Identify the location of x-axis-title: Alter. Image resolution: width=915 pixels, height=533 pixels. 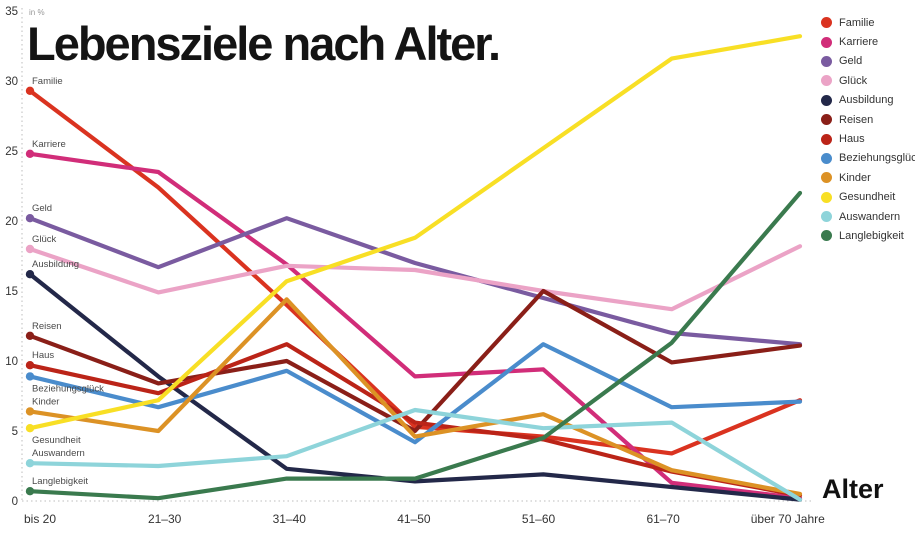
(853, 489).